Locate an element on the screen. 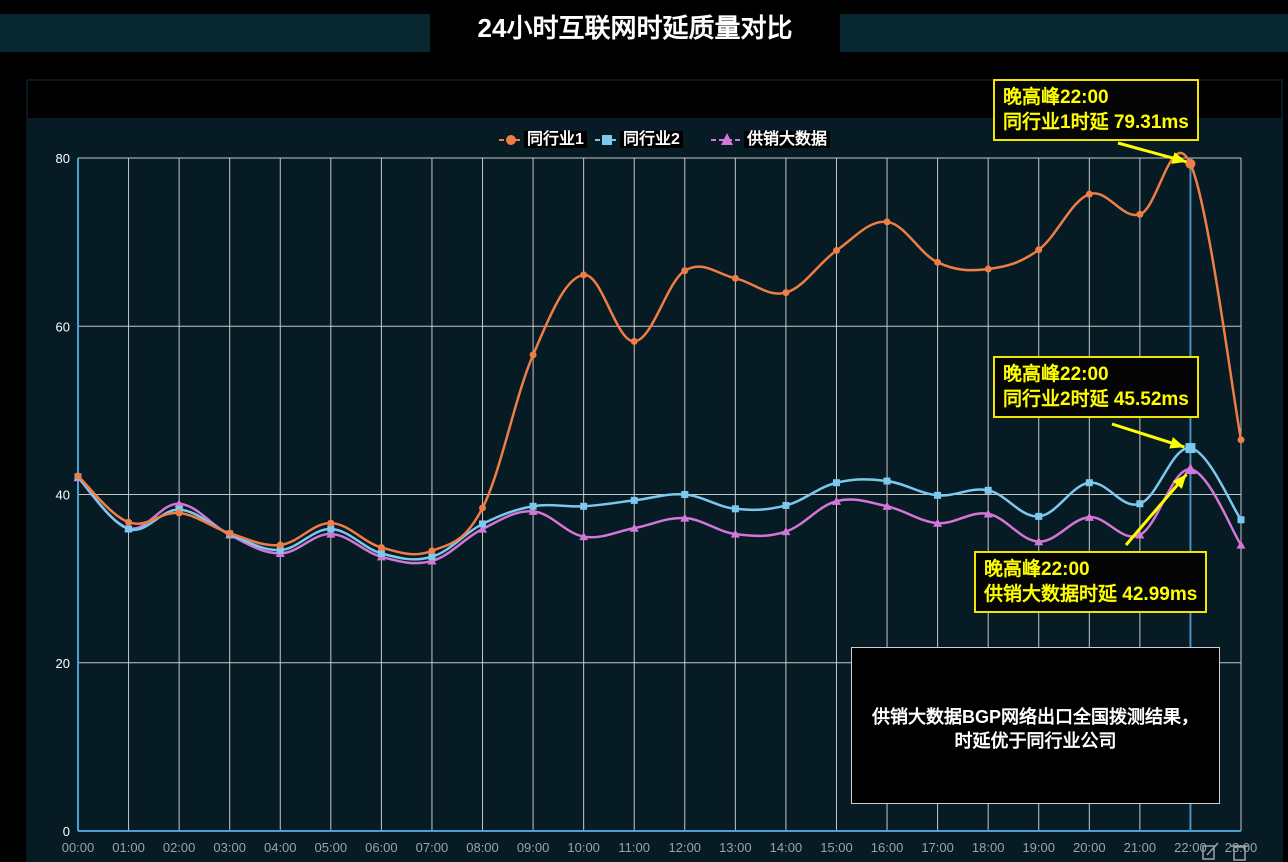  series-line-s2 is located at coordinates (660, 503).